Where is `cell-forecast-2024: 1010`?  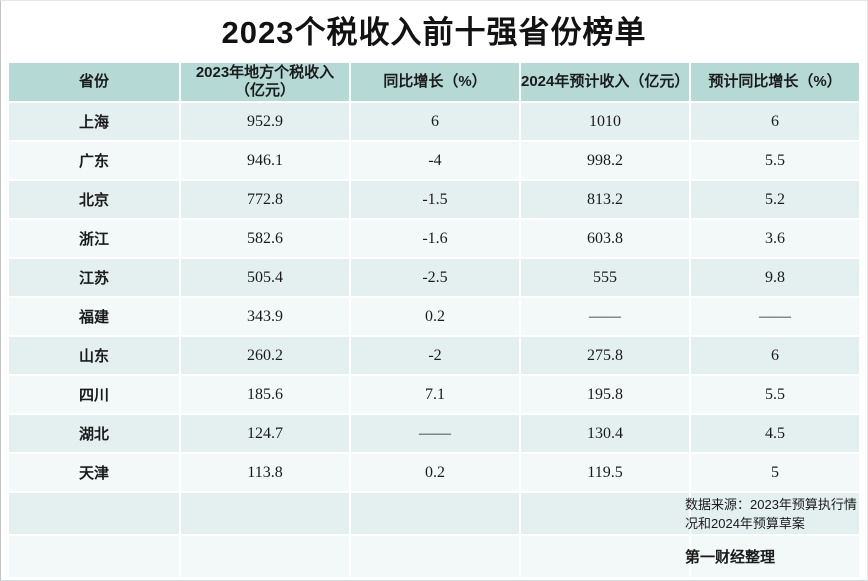 cell-forecast-2024: 1010 is located at coordinates (605, 121).